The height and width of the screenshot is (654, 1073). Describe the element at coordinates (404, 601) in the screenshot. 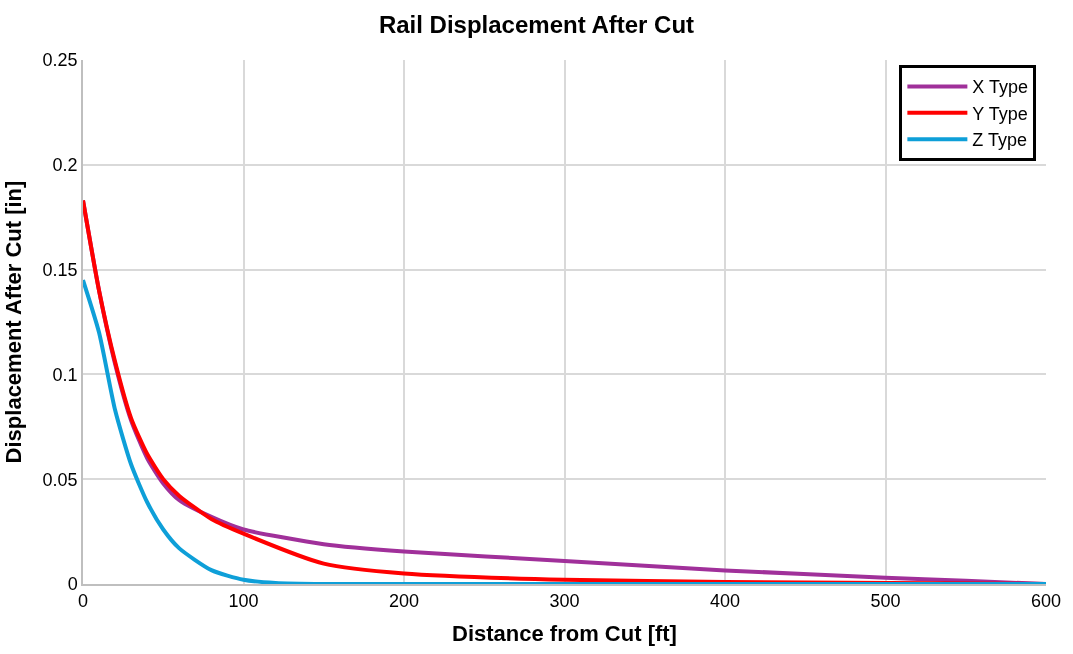

I see `x-tick-label: 200` at that location.